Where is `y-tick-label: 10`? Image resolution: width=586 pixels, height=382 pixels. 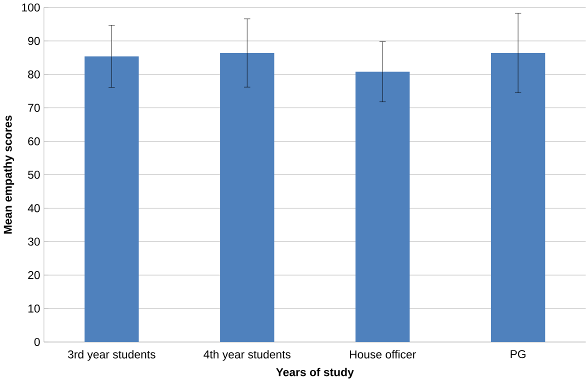
y-tick-label: 10 is located at coordinates (34, 308).